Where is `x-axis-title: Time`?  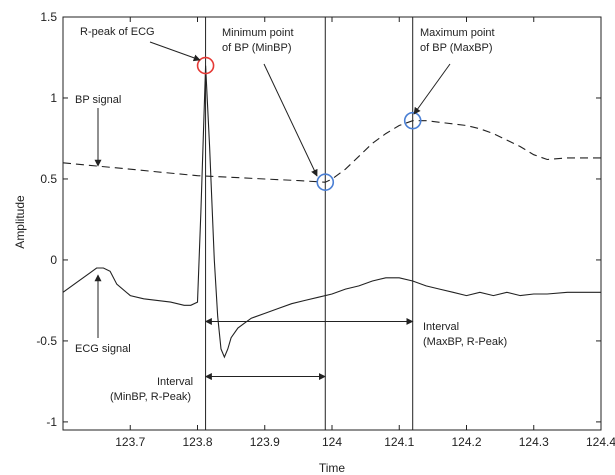 x-axis-title: Time is located at coordinates (332, 468).